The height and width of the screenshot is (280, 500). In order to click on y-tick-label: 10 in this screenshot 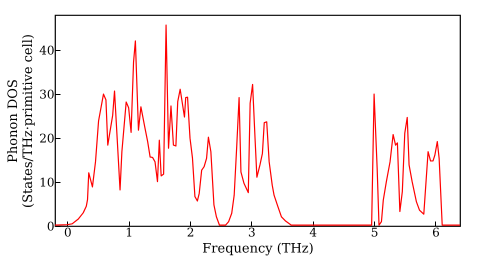, I will do `click(46, 183)`.